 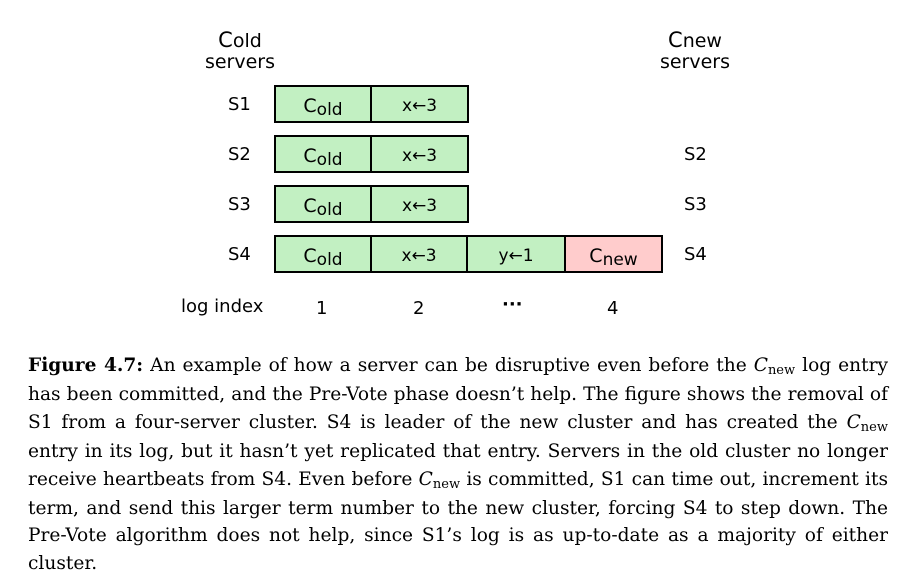 What do you see at coordinates (695, 204) in the screenshot?
I see `new-server-label-s3: S3` at bounding box center [695, 204].